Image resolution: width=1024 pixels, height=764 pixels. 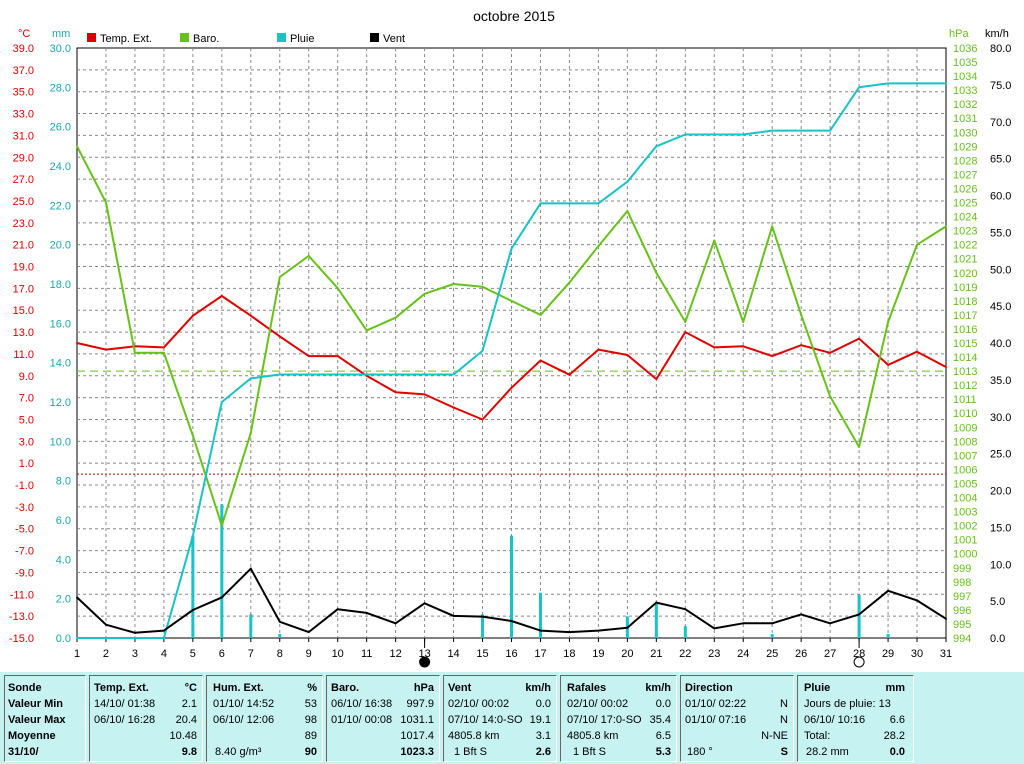 I want to click on rain-tick-label: 2.0, so click(x=63, y=600).